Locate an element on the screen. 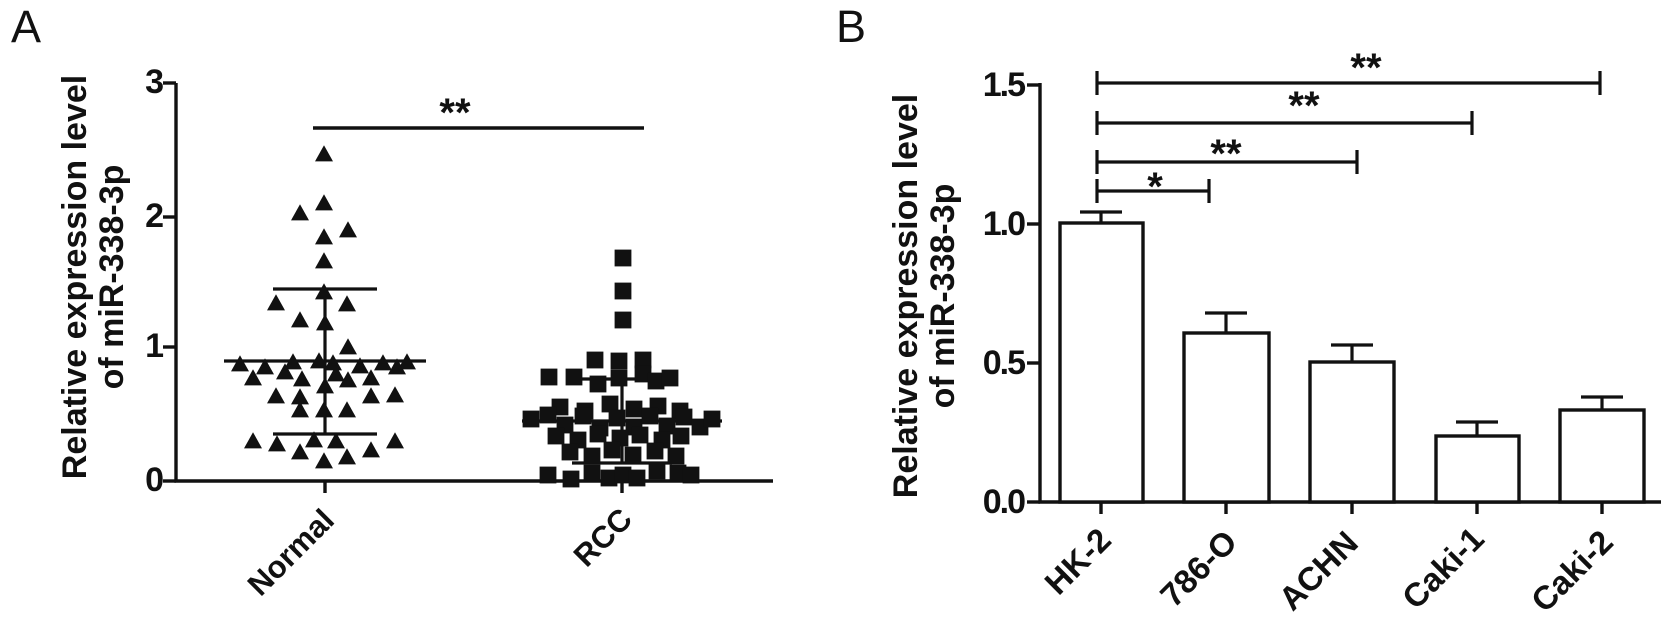 The height and width of the screenshot is (621, 1677). svg-text: A is located at coordinates (26, 26).